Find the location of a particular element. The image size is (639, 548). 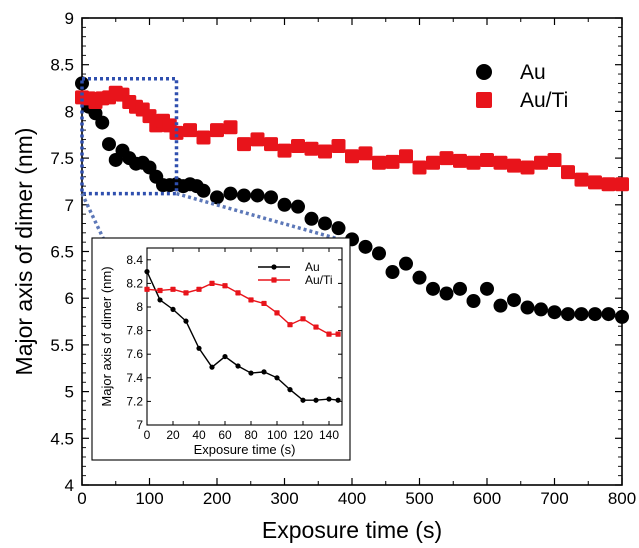

y-tick-label: 8 is located at coordinates (69, 111).